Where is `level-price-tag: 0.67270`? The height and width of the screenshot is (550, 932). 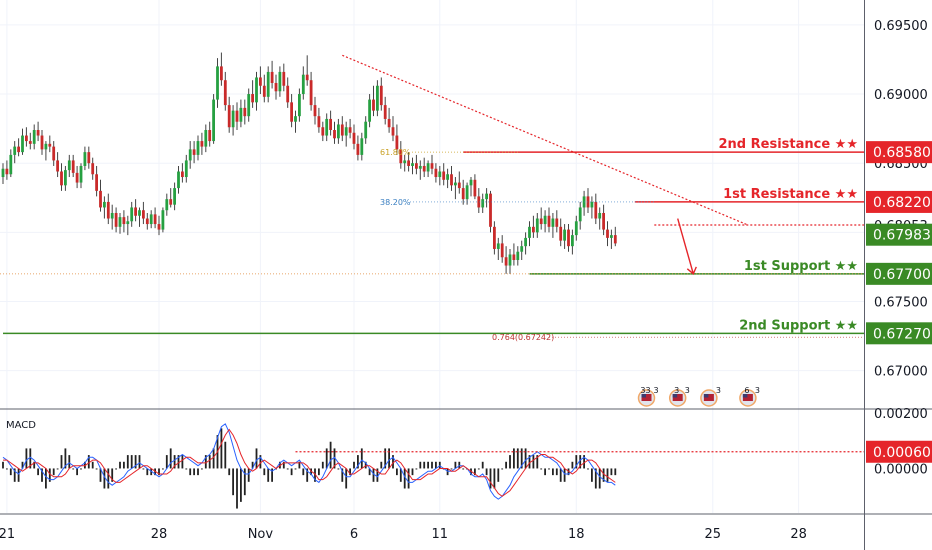 level-price-tag: 0.67270 is located at coordinates (902, 334).